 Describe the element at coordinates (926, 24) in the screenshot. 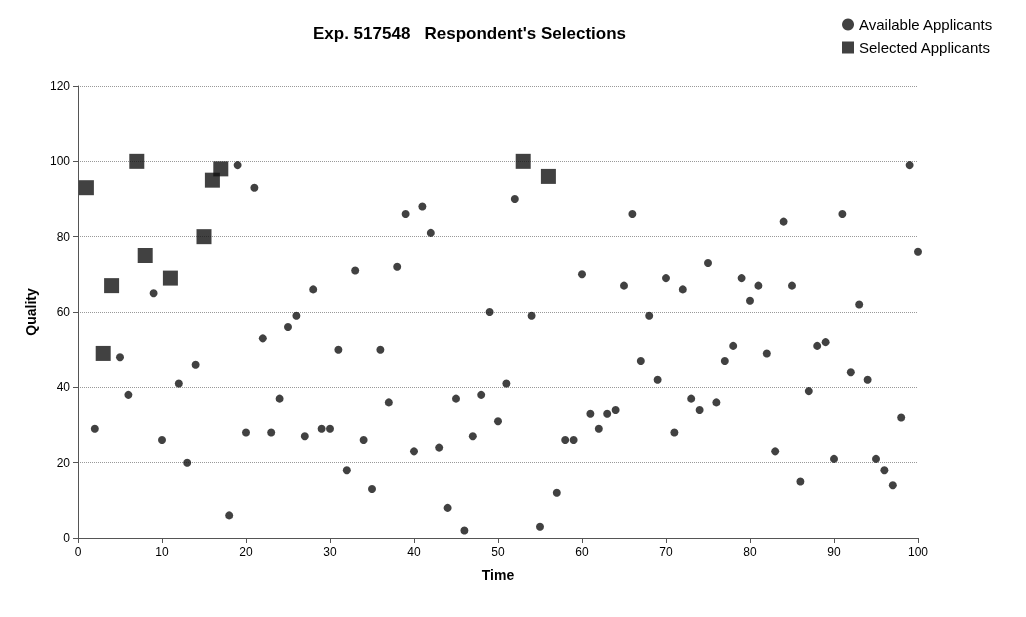

I see `legend-label: Available Applicants` at that location.